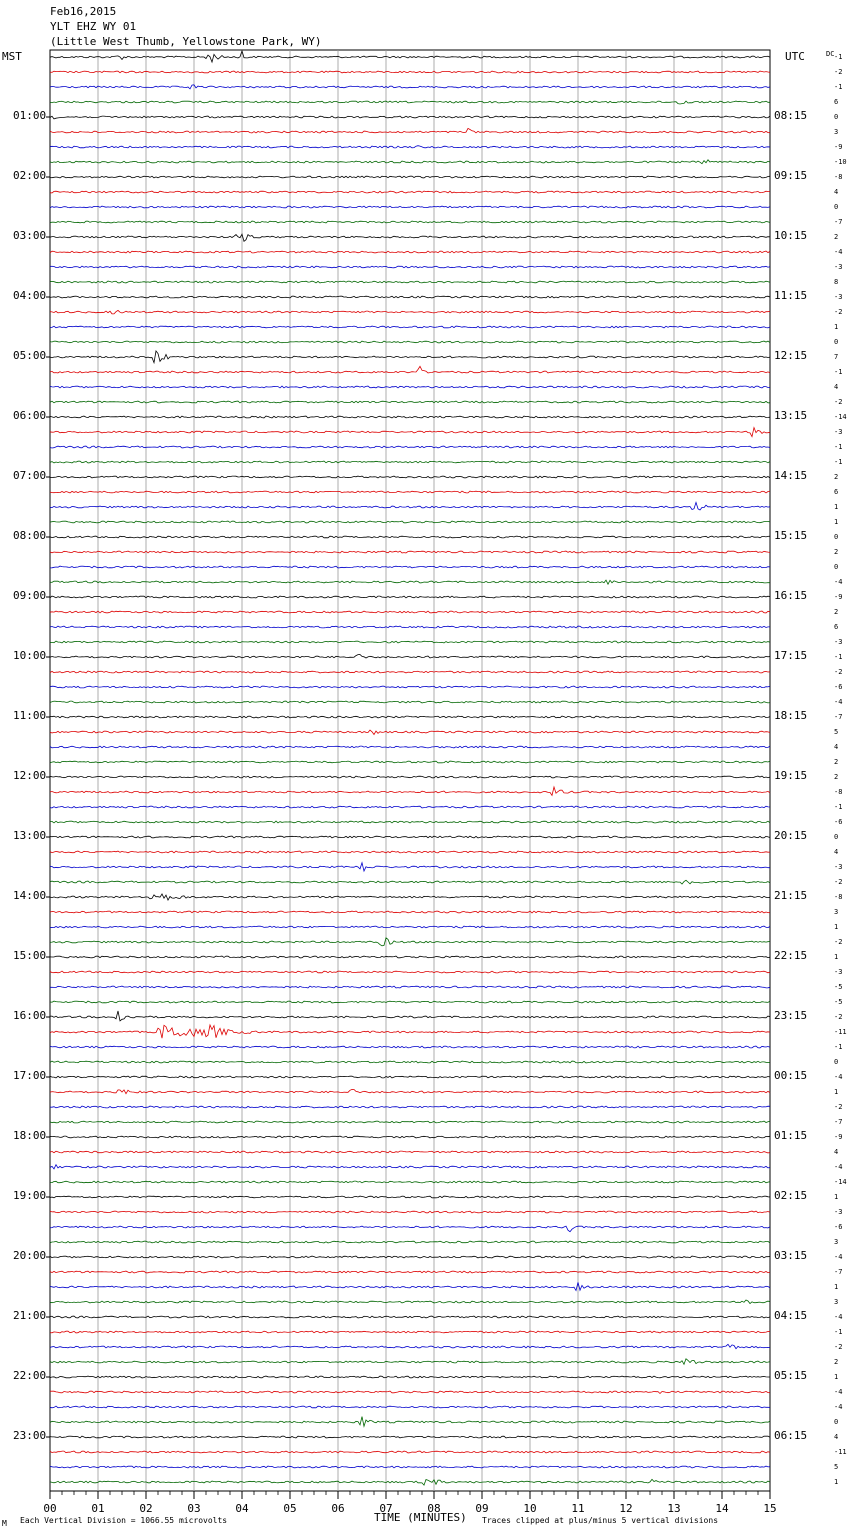 The height and width of the screenshot is (1534, 850). I want to click on mst-hour-label: 09:00, so click(30, 595).